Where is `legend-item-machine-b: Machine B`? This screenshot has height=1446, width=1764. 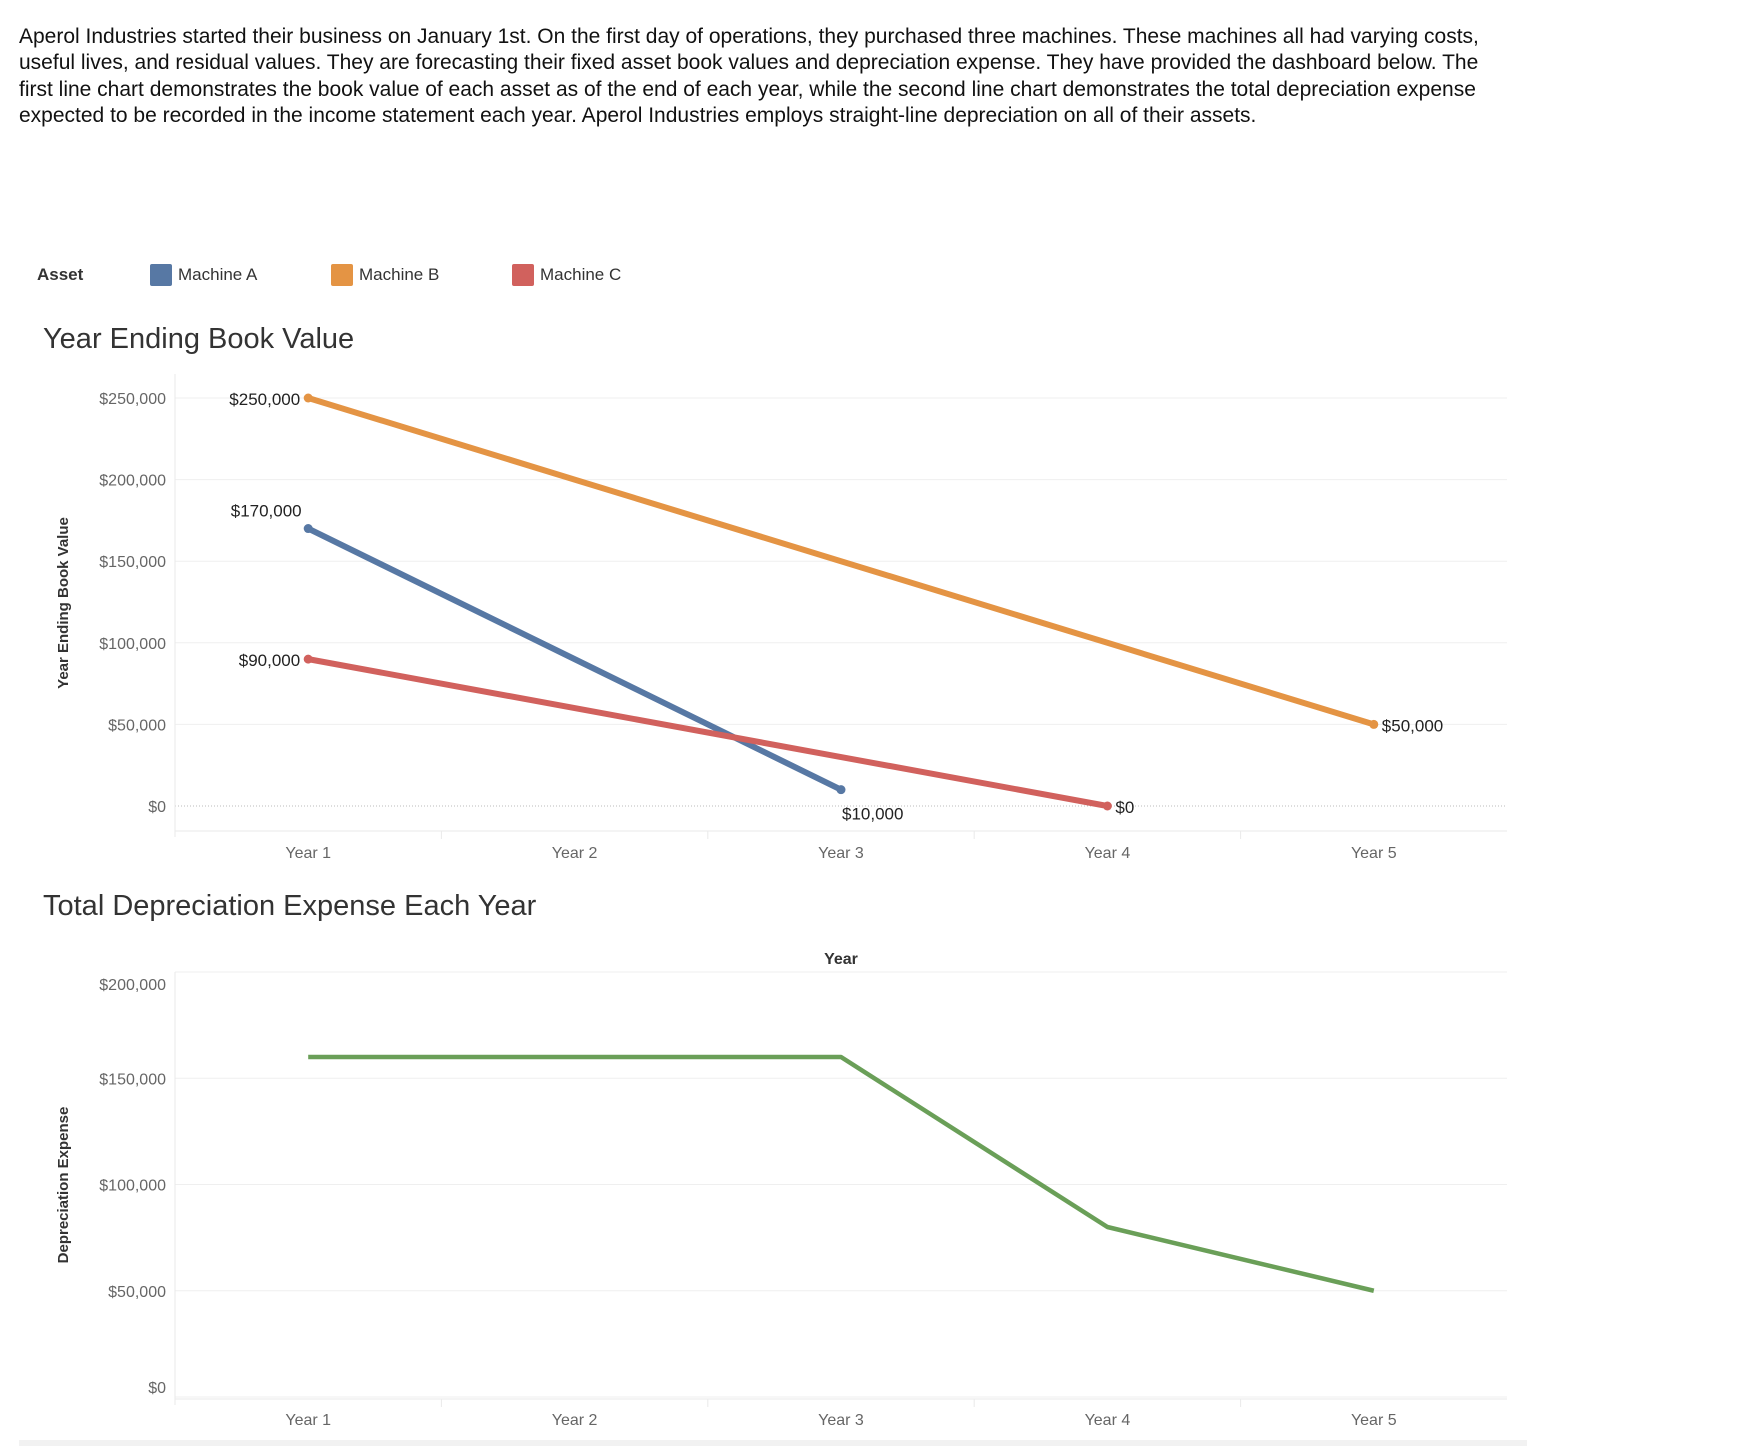
legend-item-machine-b: Machine B is located at coordinates (421, 275).